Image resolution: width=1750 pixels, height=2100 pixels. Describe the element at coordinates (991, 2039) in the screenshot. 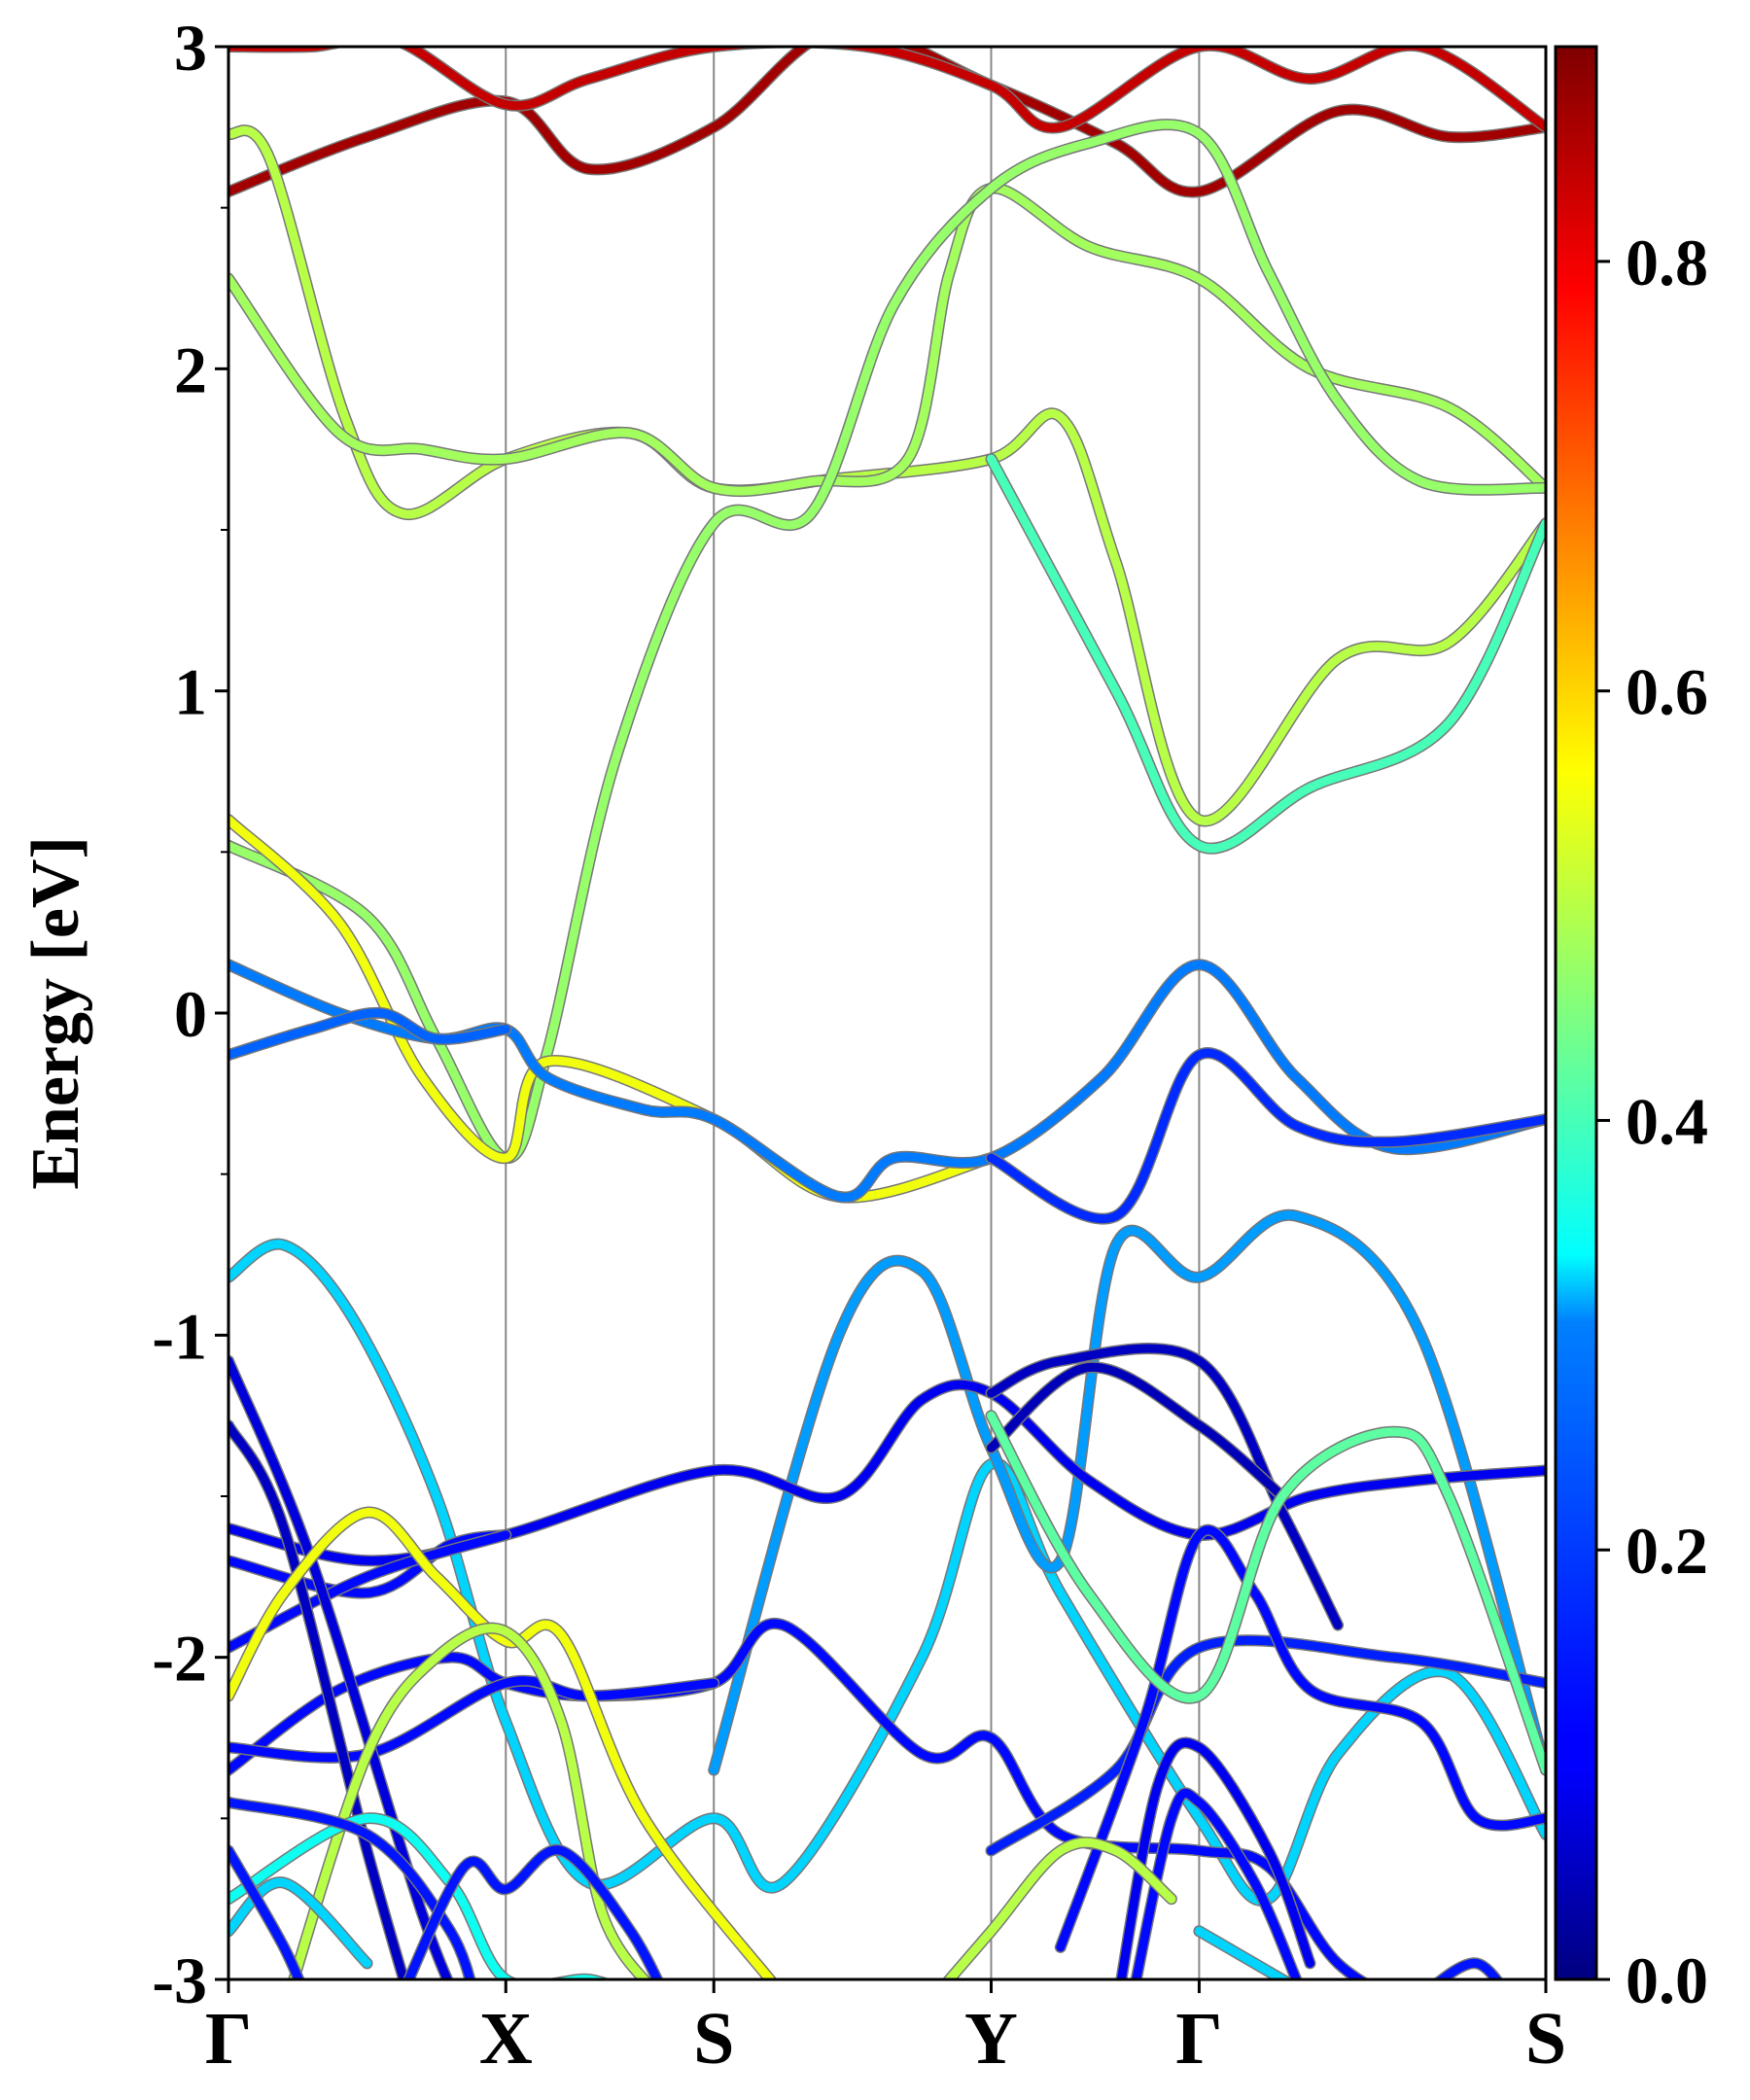

I see `k-point-label: Y` at that location.